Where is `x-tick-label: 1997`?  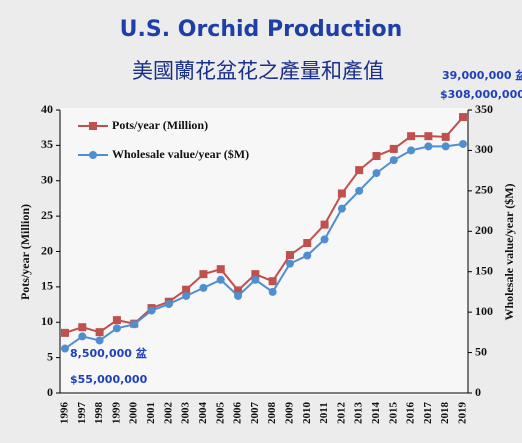
x-tick-label: 1997 is located at coordinates (82, 413).